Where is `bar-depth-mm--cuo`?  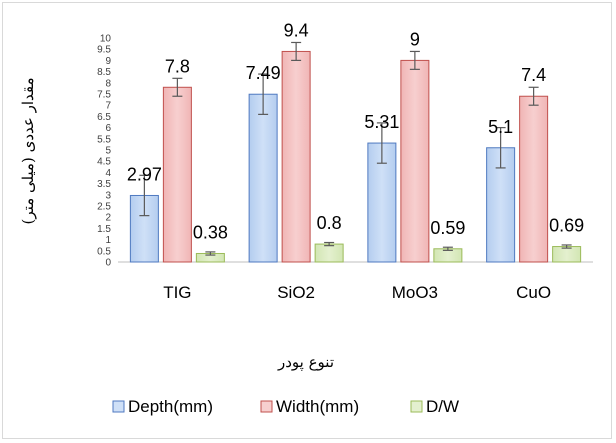
bar-depth-mm--cuo is located at coordinates (501, 205).